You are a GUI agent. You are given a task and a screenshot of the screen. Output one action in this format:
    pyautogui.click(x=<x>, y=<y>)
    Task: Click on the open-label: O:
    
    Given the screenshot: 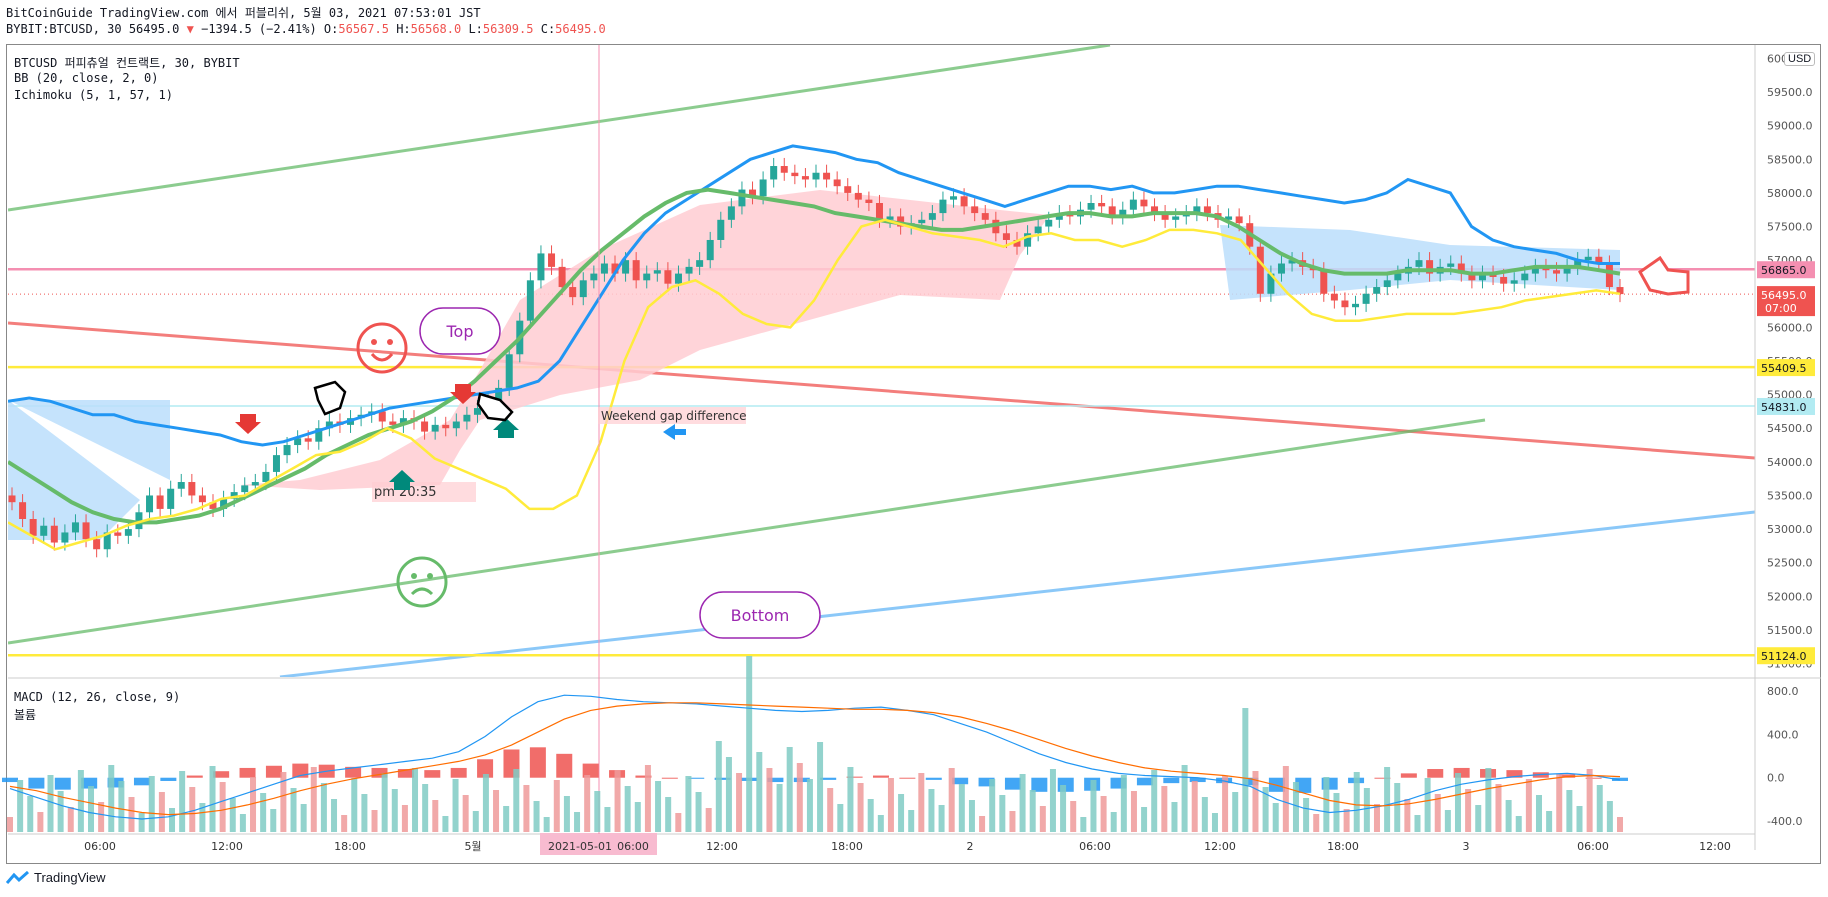 What is the action you would take?
    pyautogui.click(x=331, y=29)
    